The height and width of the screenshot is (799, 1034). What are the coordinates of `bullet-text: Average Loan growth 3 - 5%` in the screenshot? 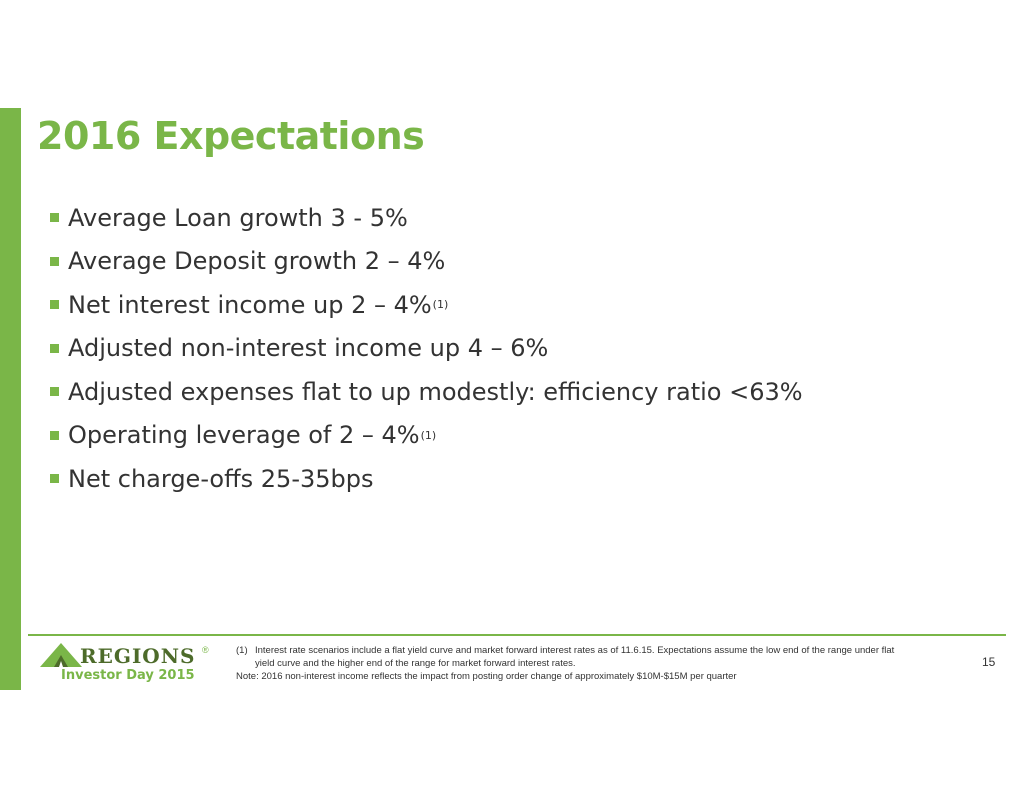 It's located at (238, 217).